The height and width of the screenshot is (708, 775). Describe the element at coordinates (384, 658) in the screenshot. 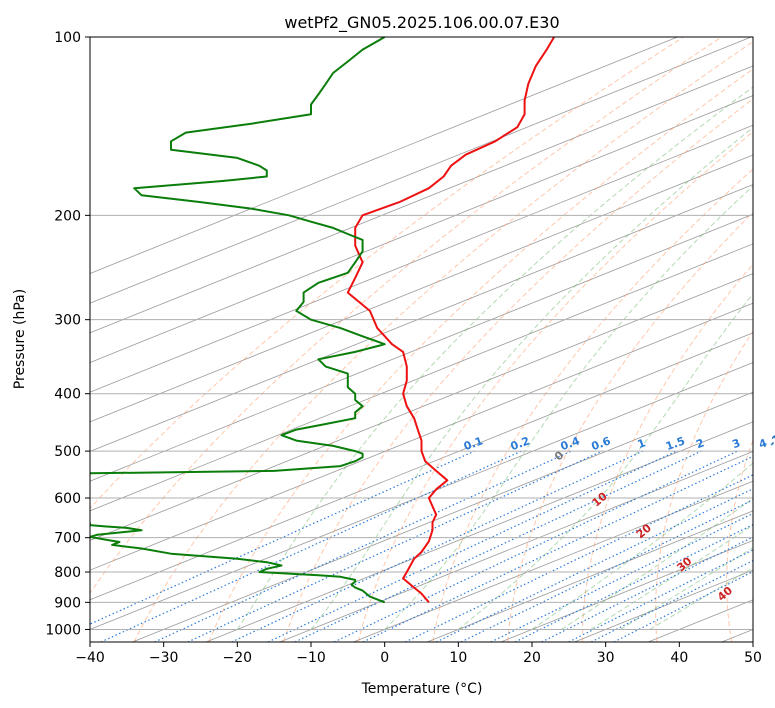

I see `x-tick-label: 0` at that location.